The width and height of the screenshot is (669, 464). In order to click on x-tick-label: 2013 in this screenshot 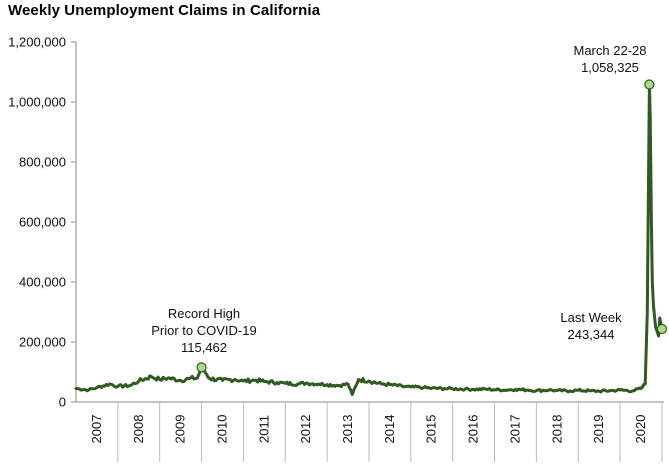, I will do `click(347, 429)`.